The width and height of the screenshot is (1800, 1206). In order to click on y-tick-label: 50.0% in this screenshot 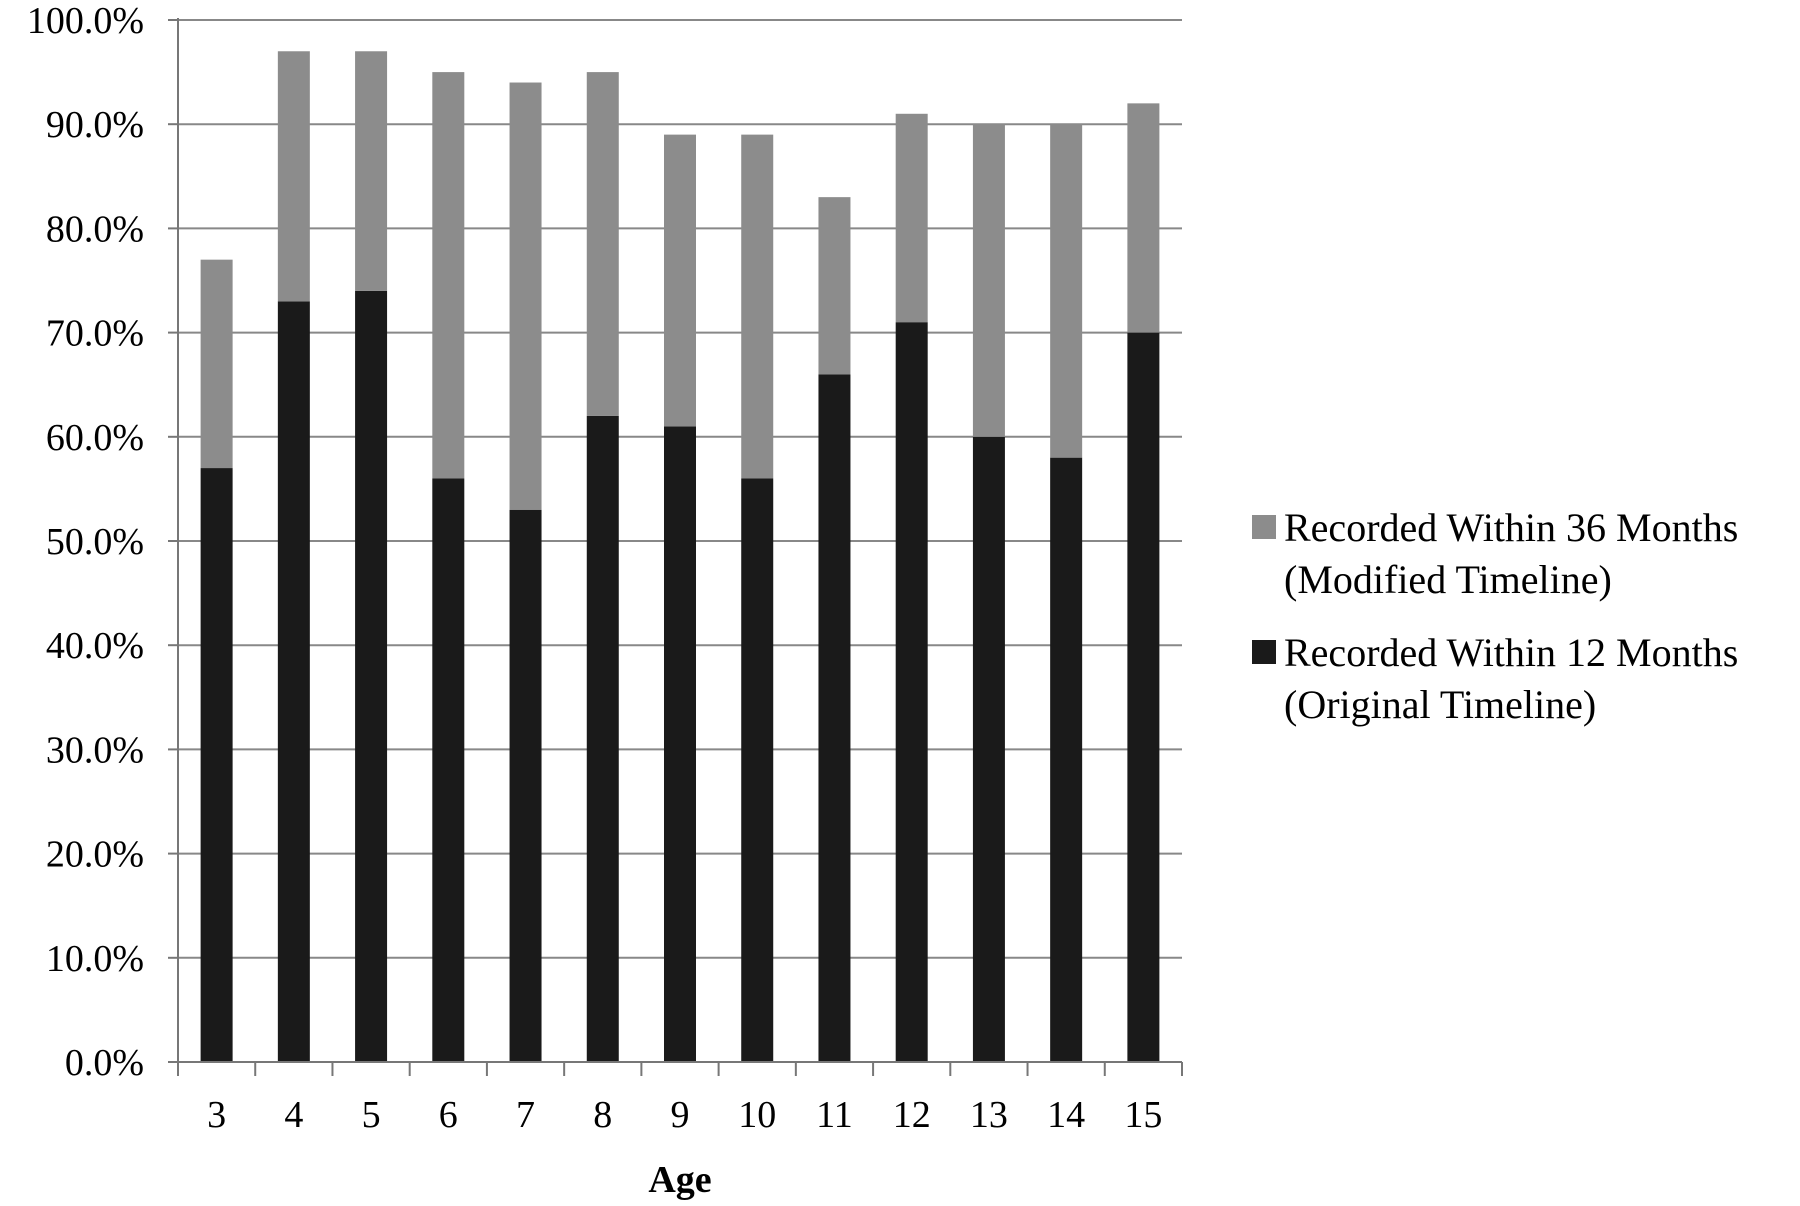, I will do `click(95, 542)`.